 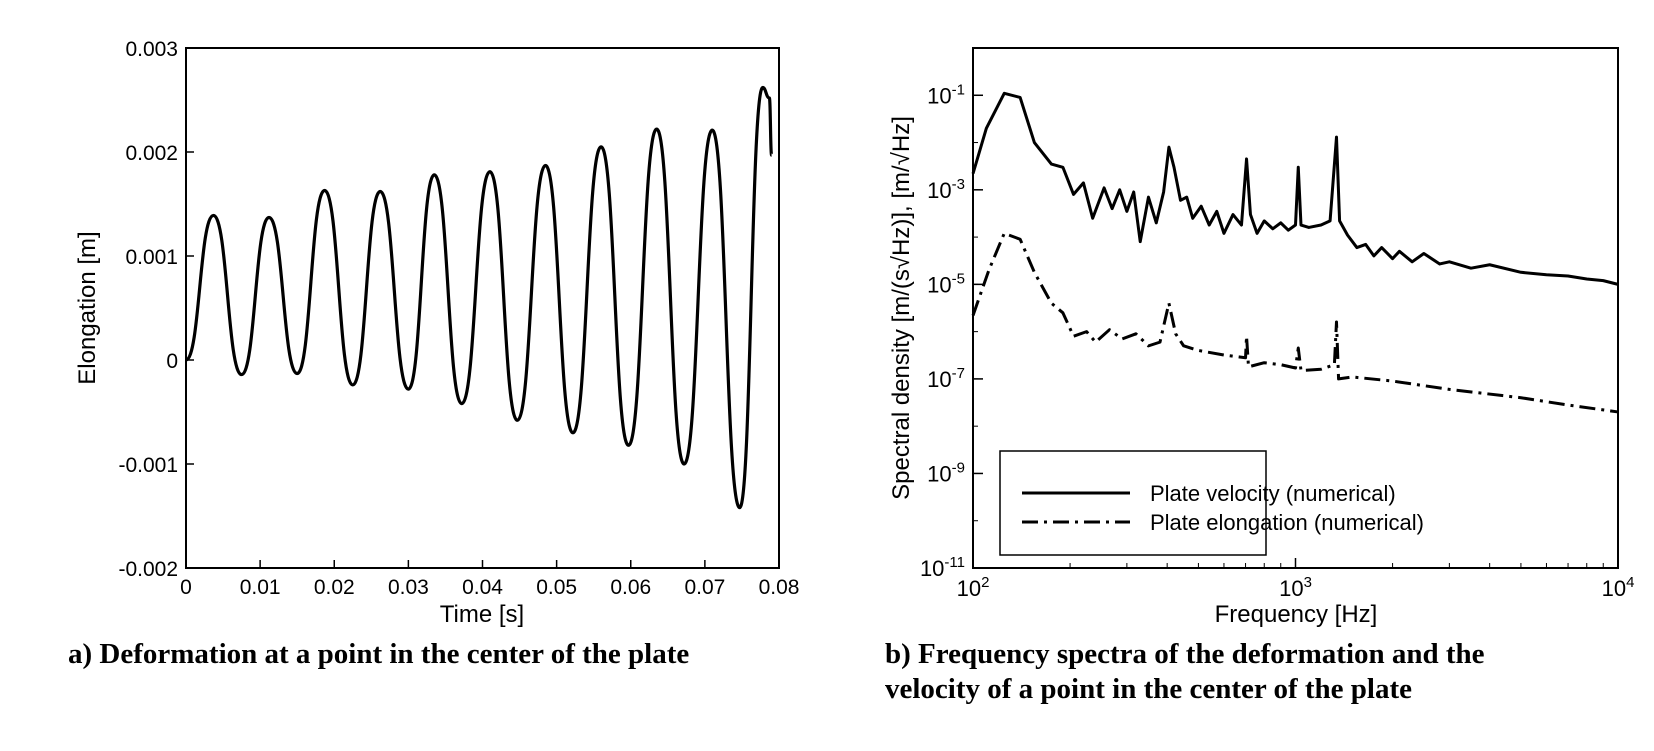 I want to click on chart-b-y-tick-label: 10⁻³, so click(x=946, y=189).